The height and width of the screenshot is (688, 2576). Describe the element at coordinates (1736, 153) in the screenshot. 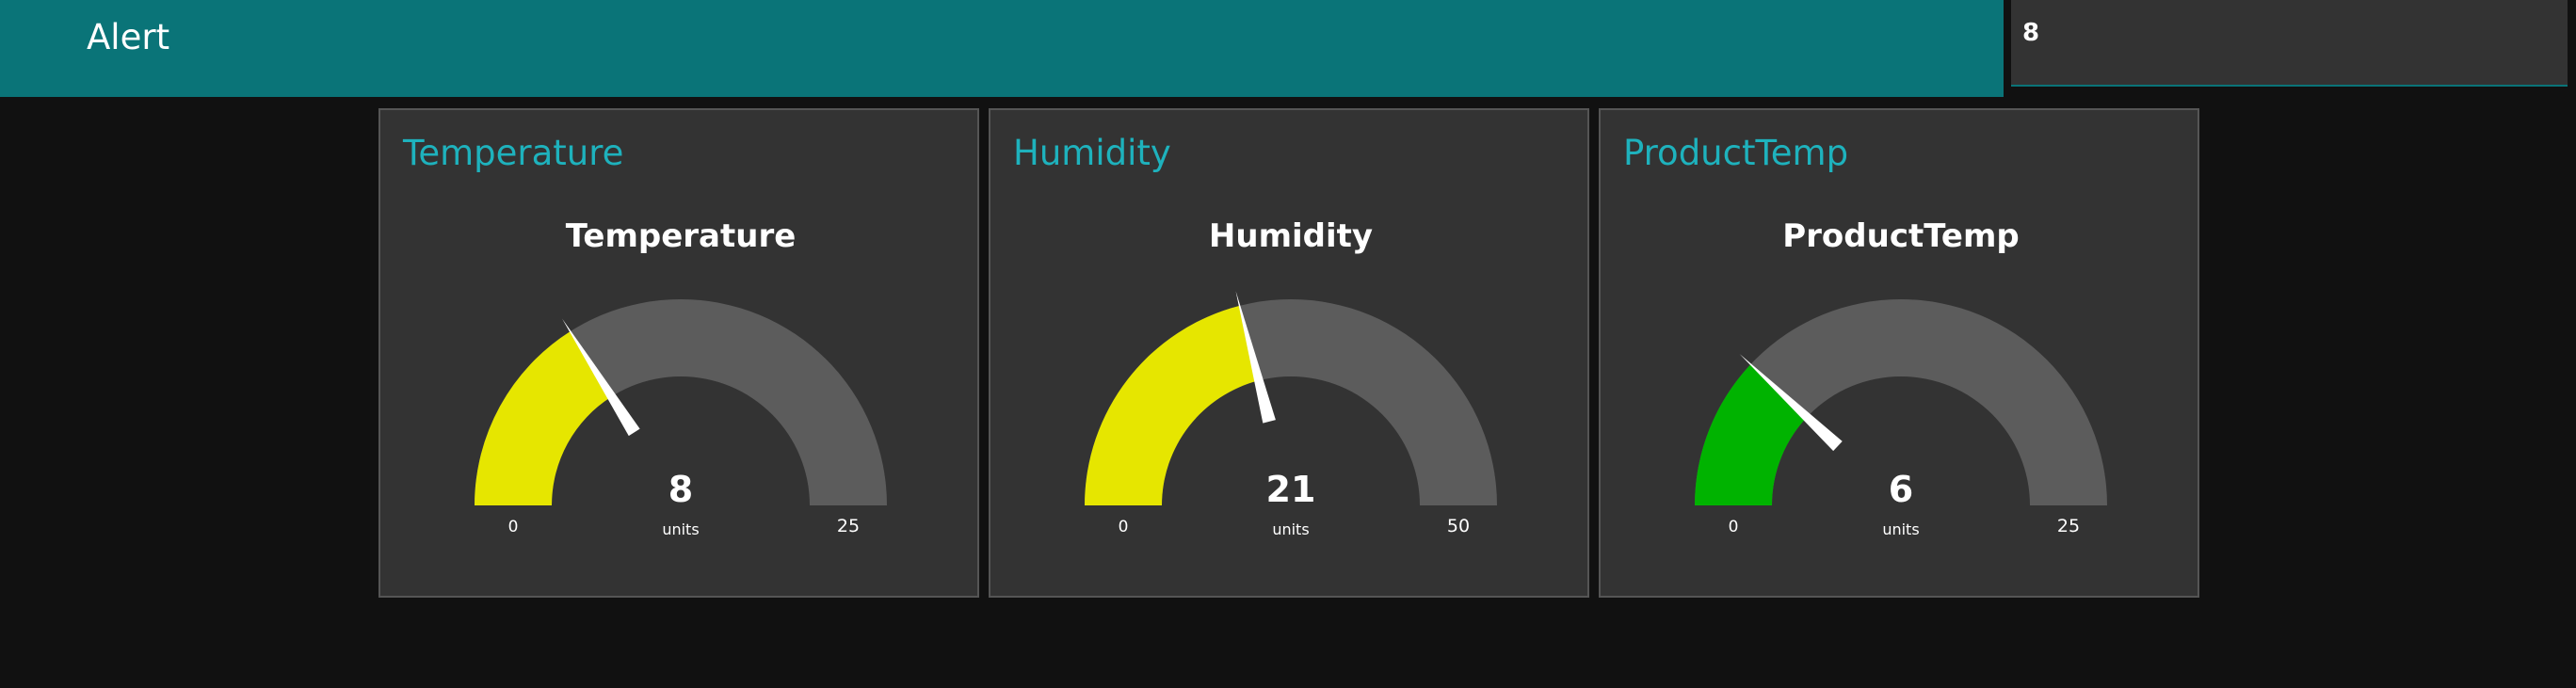

I see `group-title: ProductTemp` at that location.